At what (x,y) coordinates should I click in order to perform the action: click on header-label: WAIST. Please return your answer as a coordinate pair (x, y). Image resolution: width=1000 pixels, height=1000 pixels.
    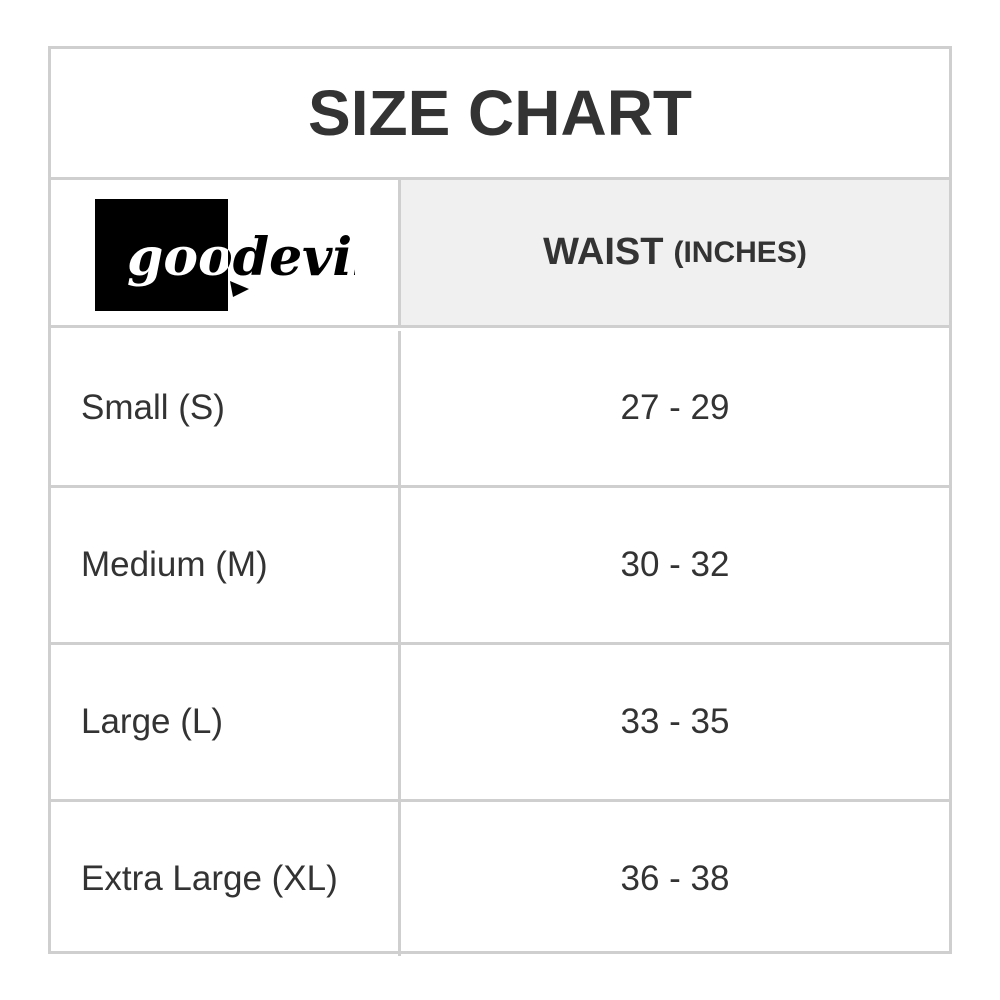
    Looking at the image, I should click on (603, 252).